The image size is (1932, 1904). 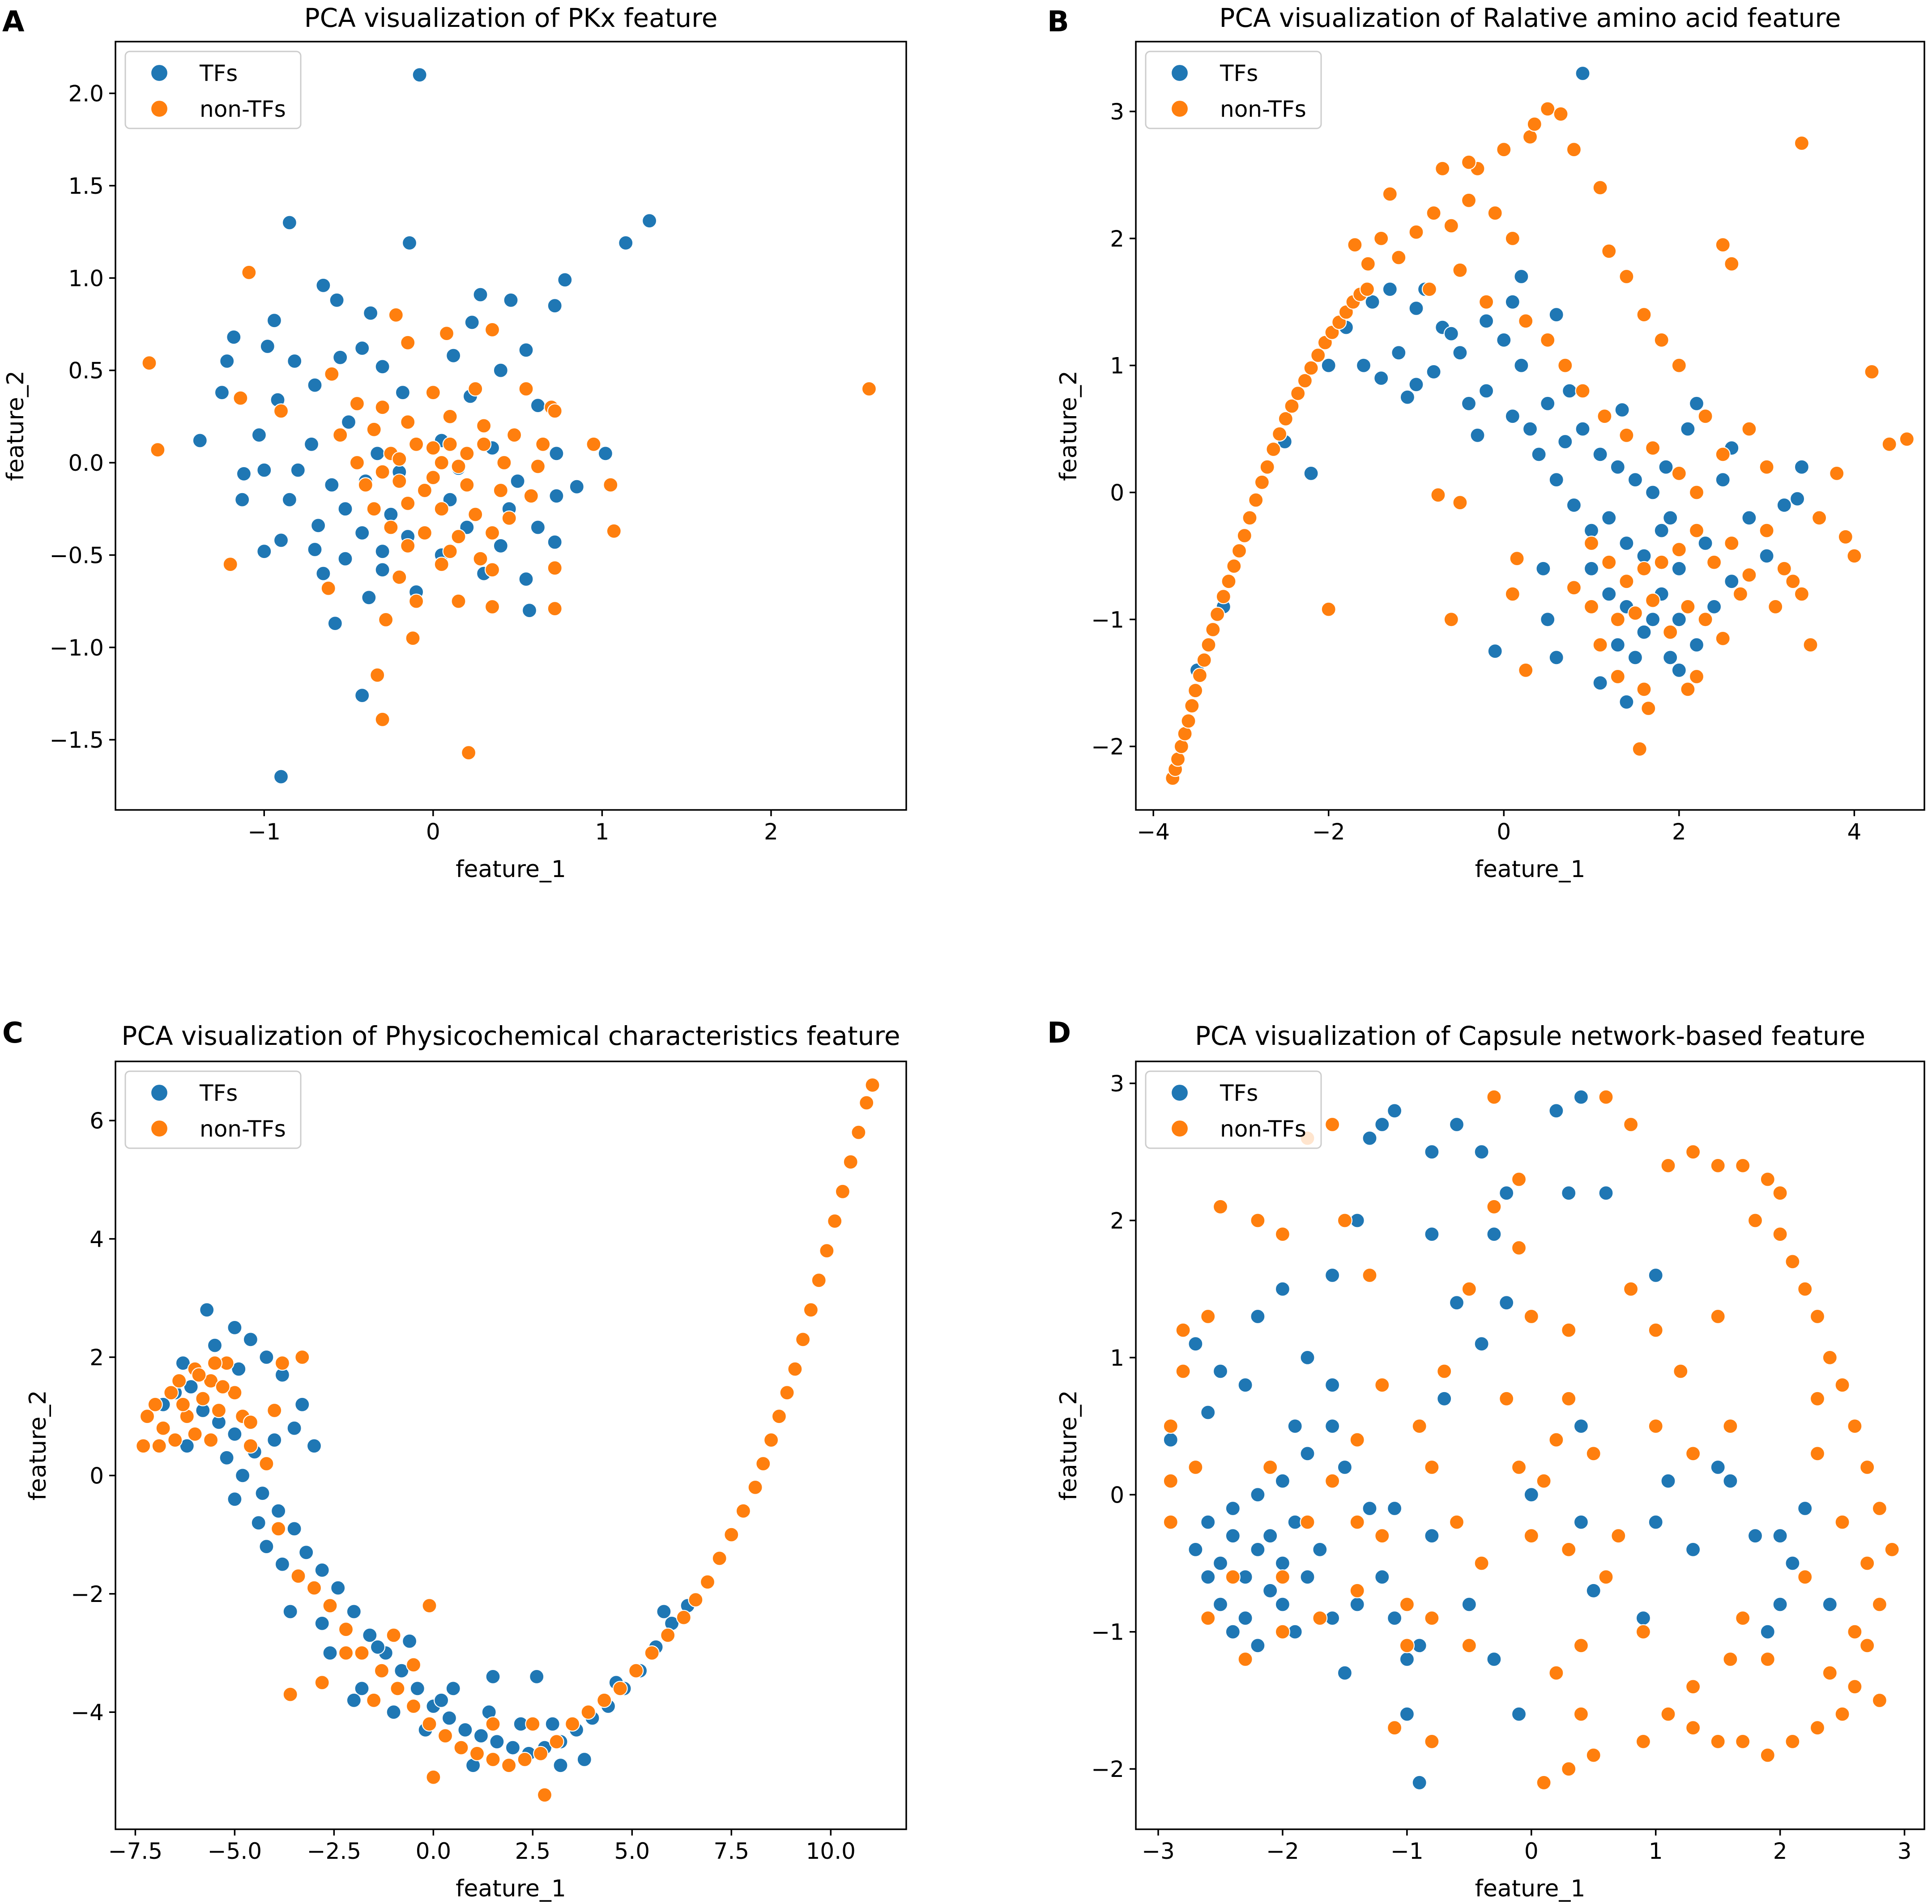 What do you see at coordinates (1058, 21) in the screenshot?
I see `panel-letter: B` at bounding box center [1058, 21].